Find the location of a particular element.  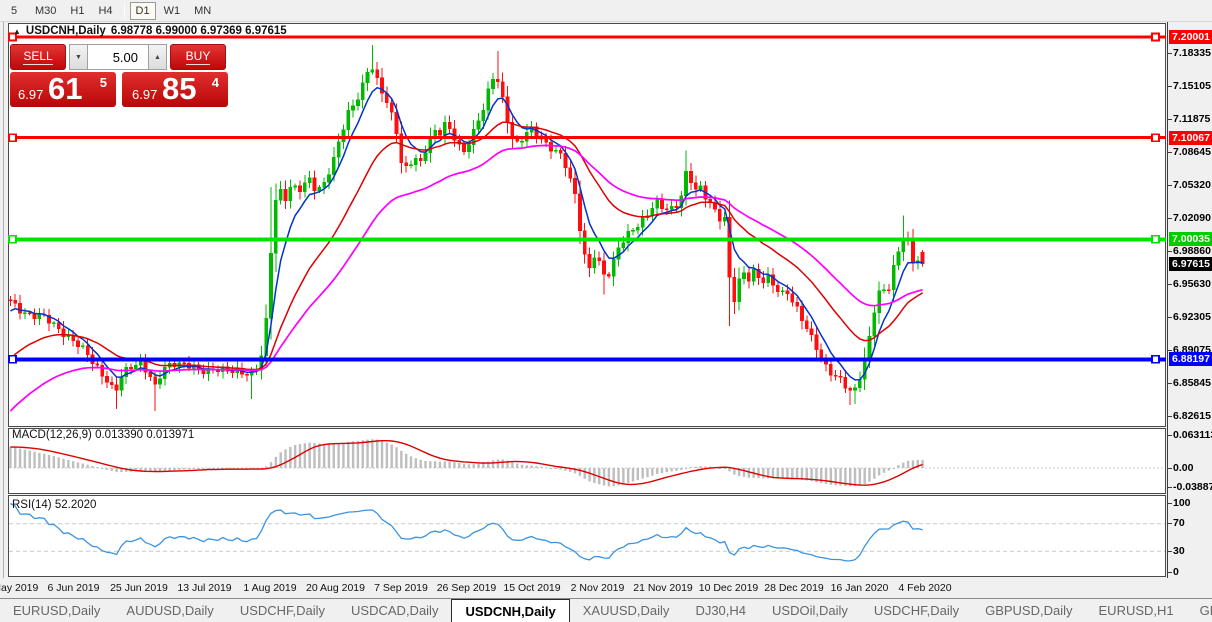

date-axis-label: 28 Dec 2019 is located at coordinates (794, 588).